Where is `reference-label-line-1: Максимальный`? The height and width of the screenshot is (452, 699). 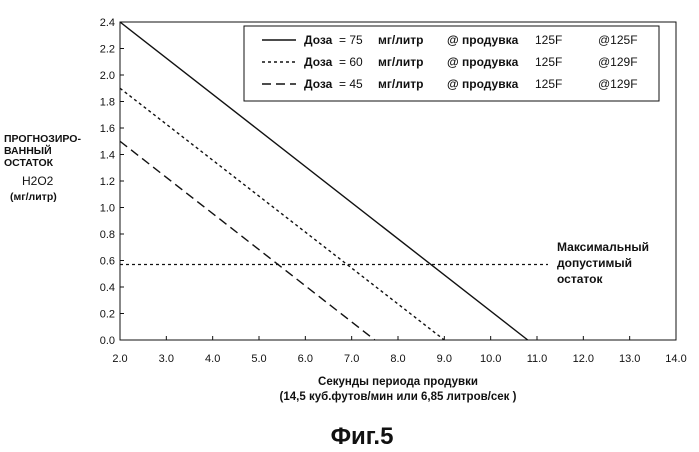 reference-label-line-1: Максимальный is located at coordinates (603, 247).